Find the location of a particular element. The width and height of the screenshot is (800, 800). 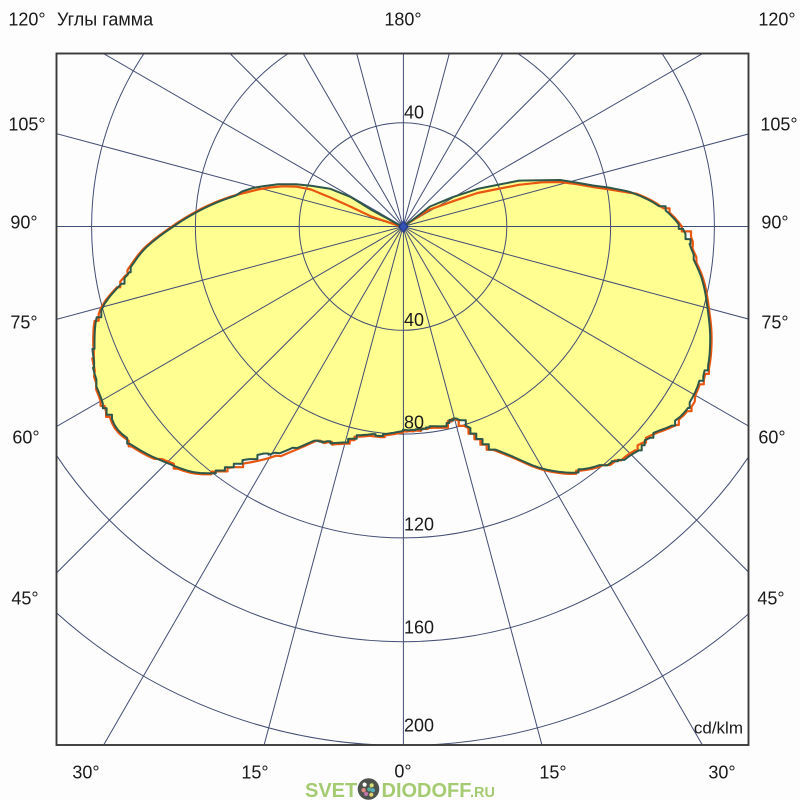

svg-text: cd/klm is located at coordinates (718, 727).